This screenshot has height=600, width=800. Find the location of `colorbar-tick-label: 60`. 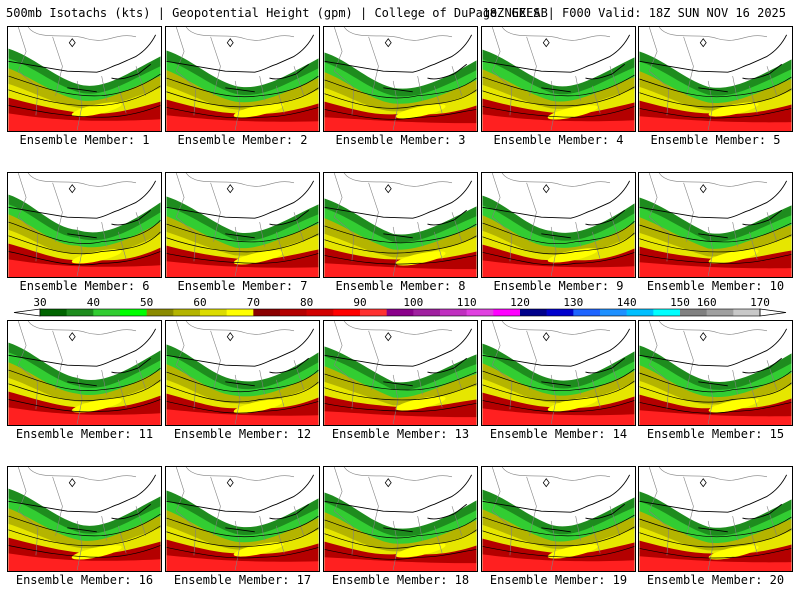

colorbar-tick-label: 60 is located at coordinates (199, 302).